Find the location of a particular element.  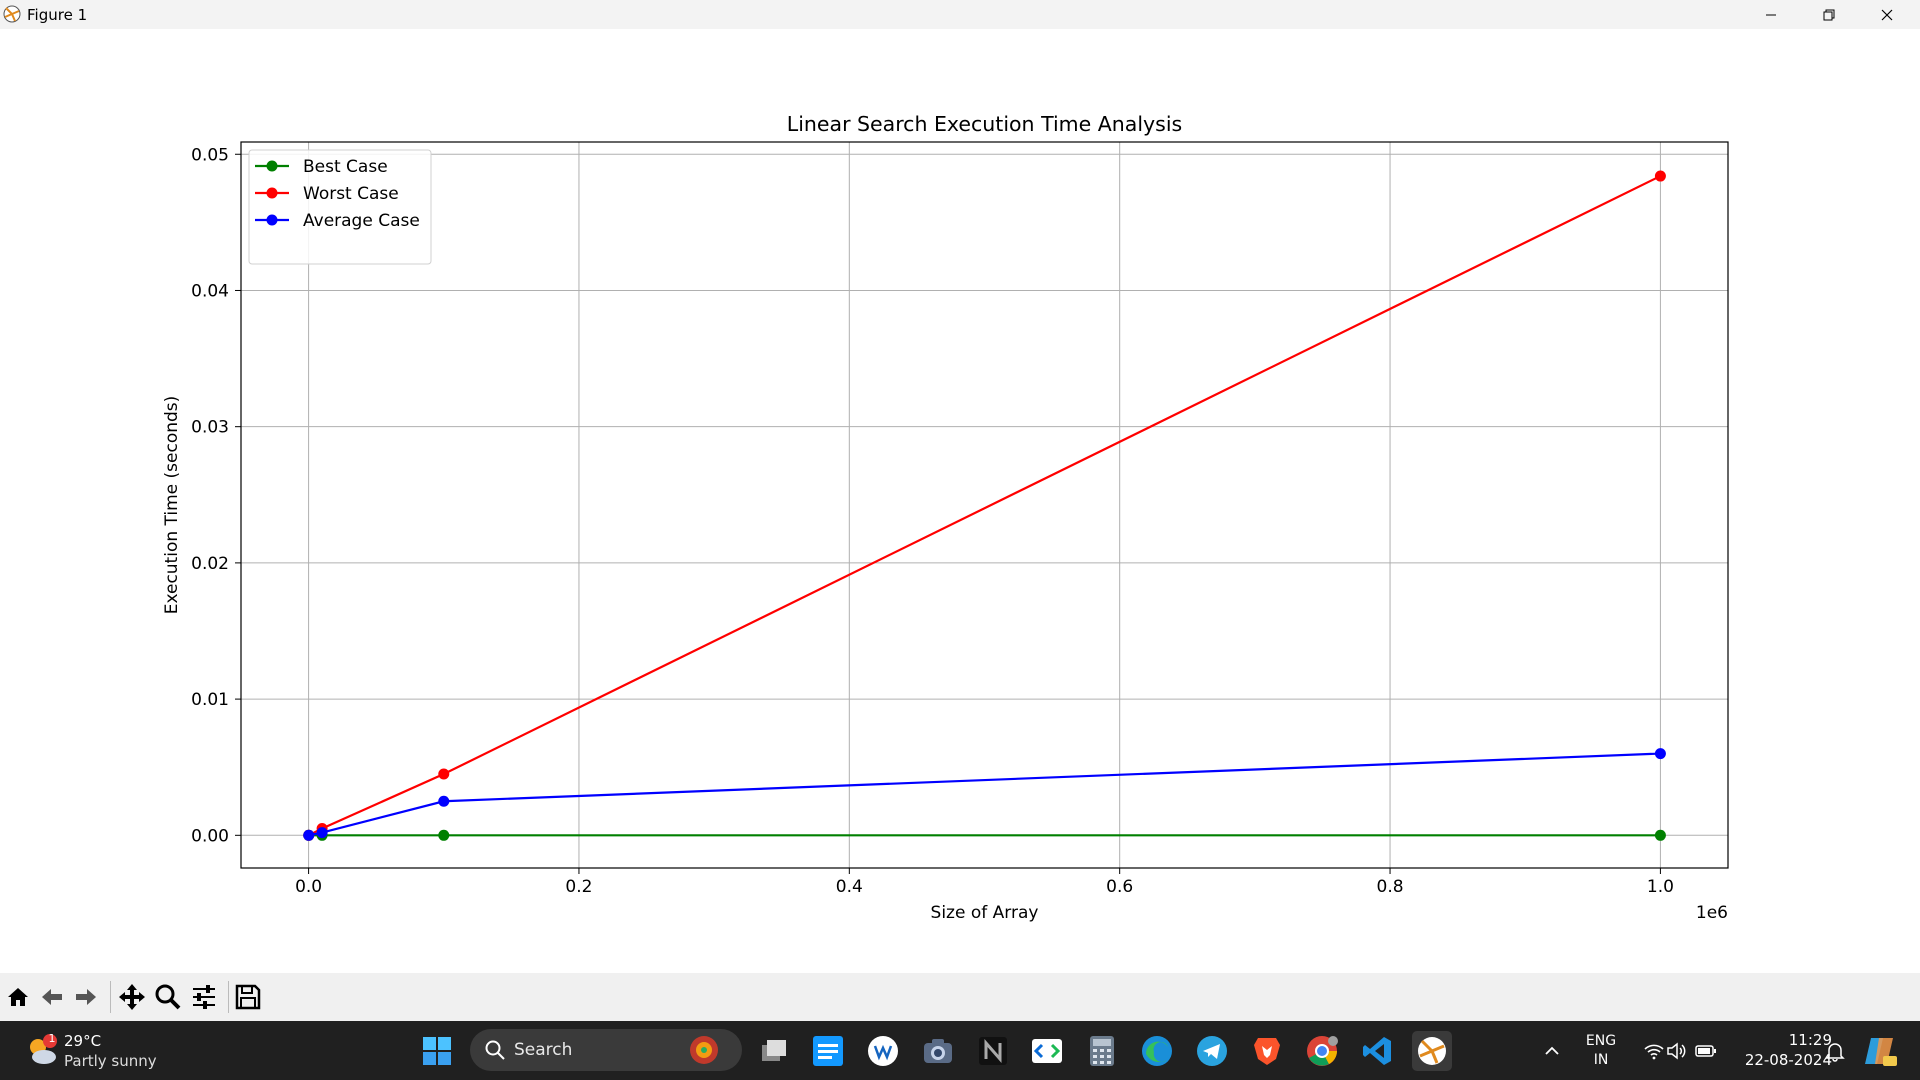

chrome-icon is located at coordinates (1322, 1051).